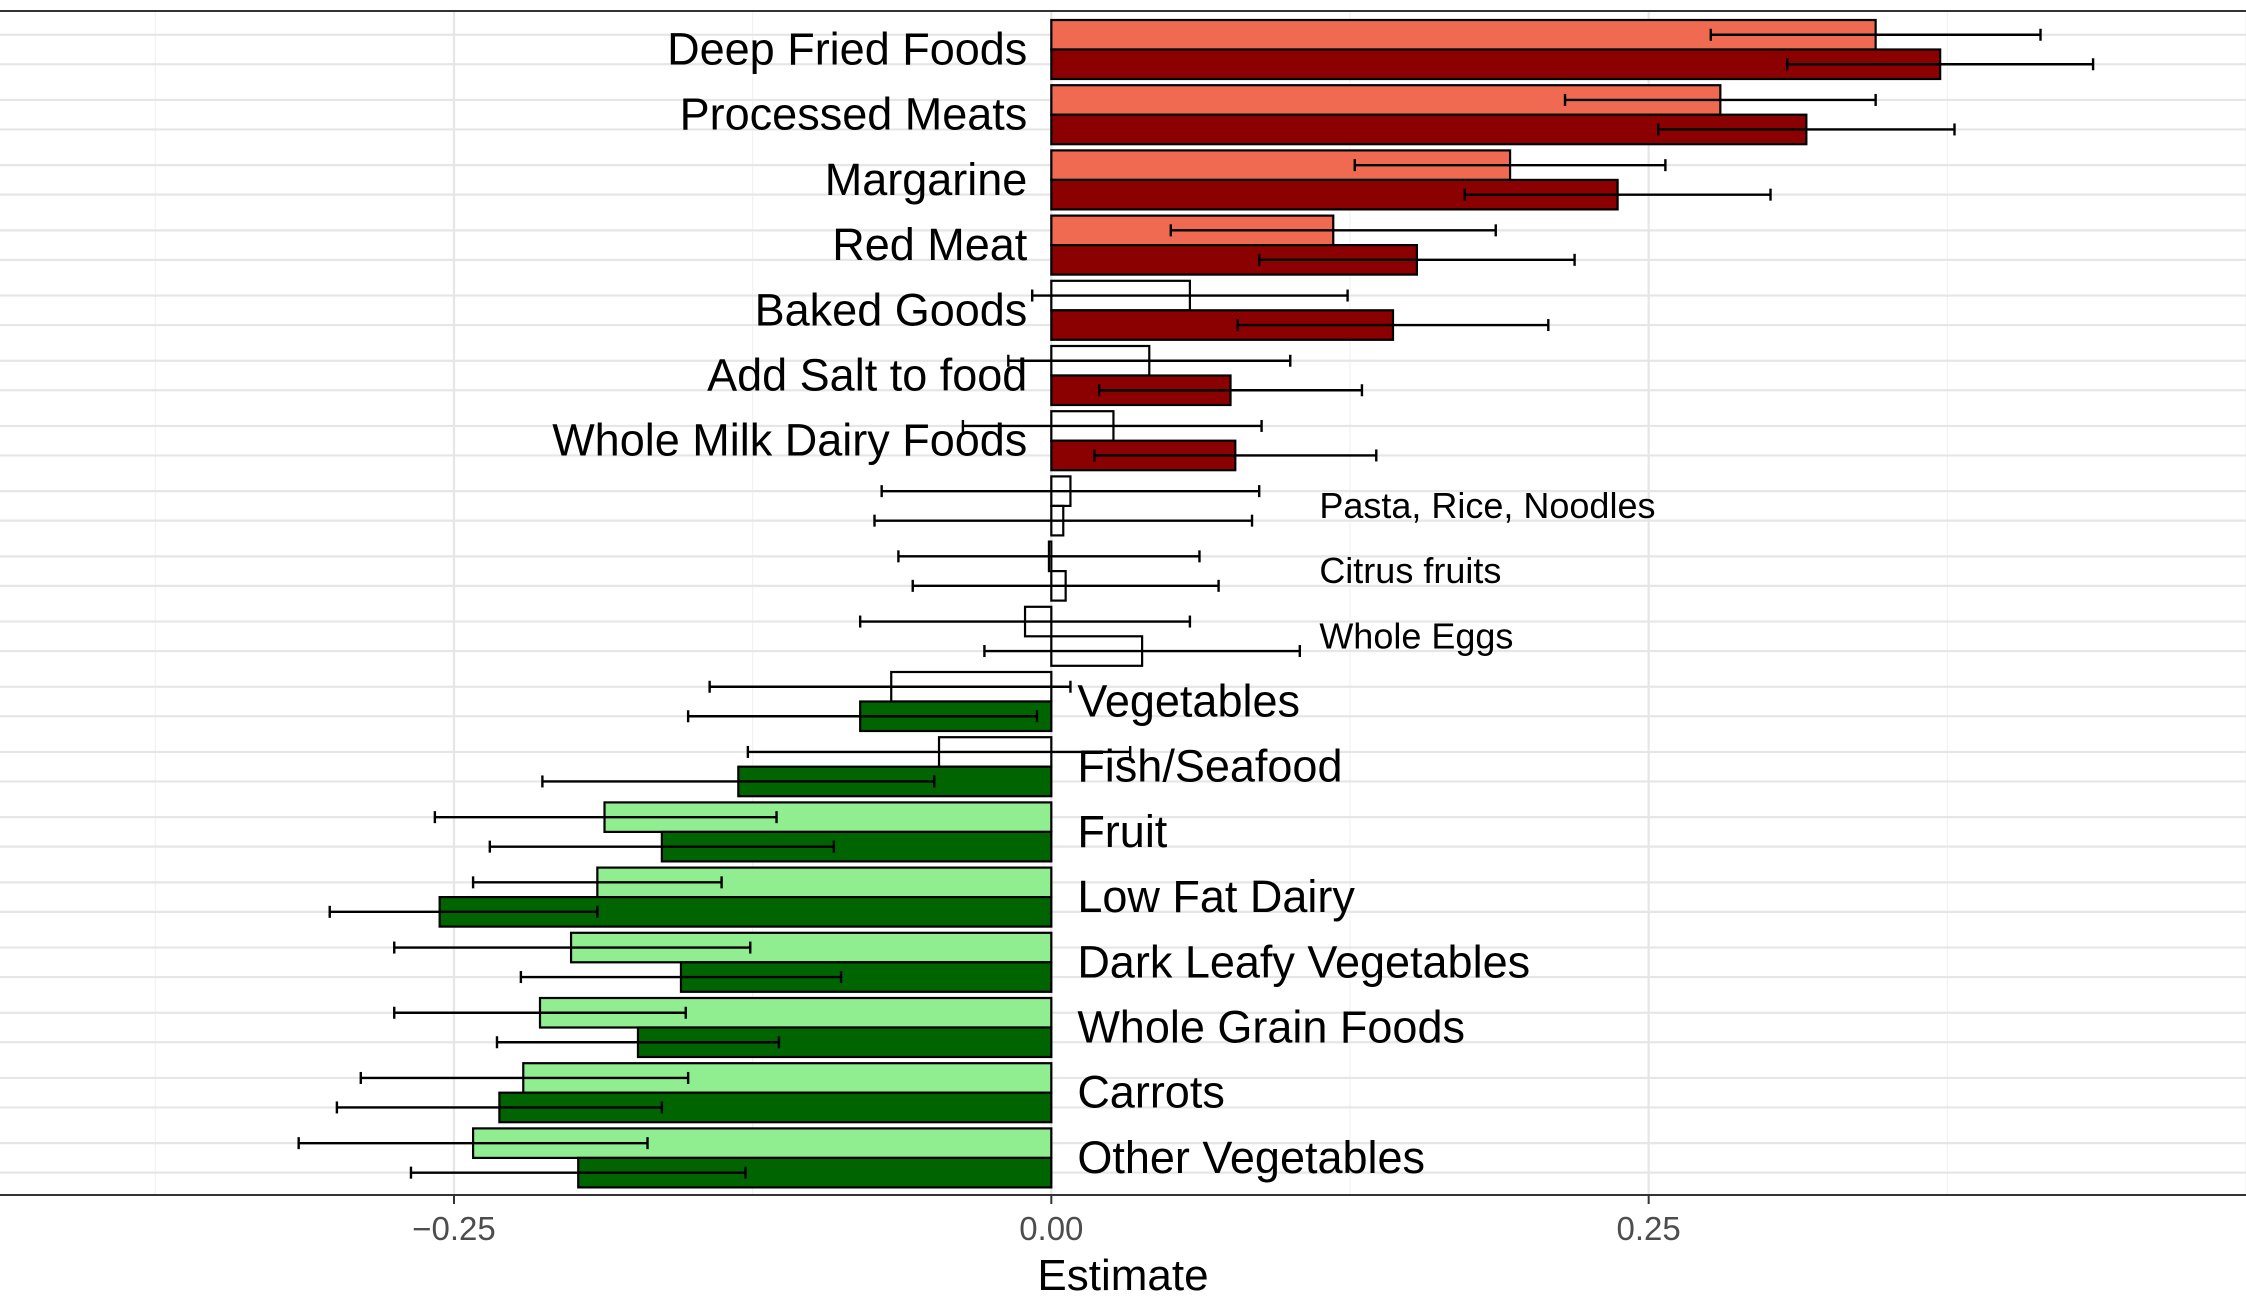 Image resolution: width=2246 pixels, height=1297 pixels. What do you see at coordinates (1303, 961) in the screenshot?
I see `category-label: Dark Leafy Vegetables` at bounding box center [1303, 961].